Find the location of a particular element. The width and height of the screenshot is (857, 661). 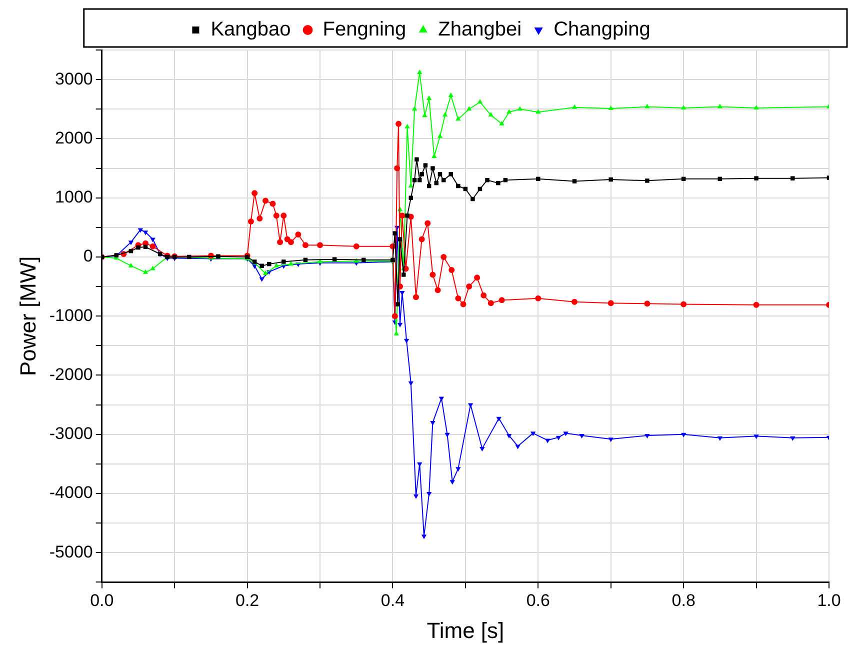

y-tick-label: 1000 is located at coordinates (74, 197).